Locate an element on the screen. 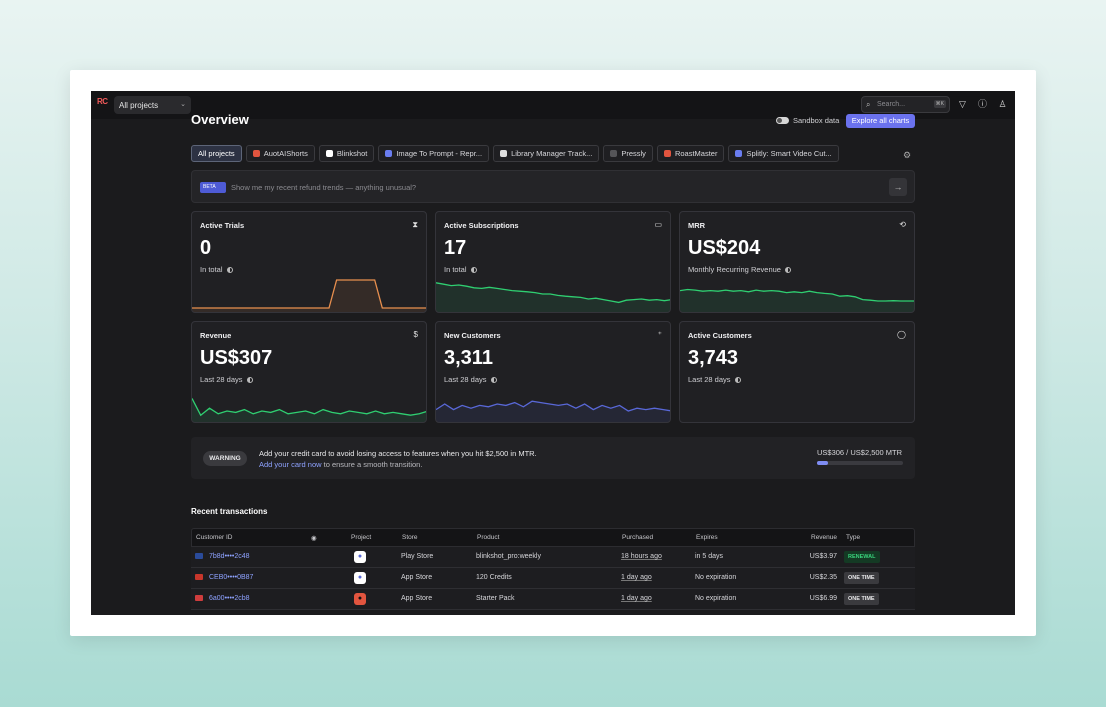 The width and height of the screenshot is (1106, 707). project-chip: Pressly is located at coordinates (628, 153).